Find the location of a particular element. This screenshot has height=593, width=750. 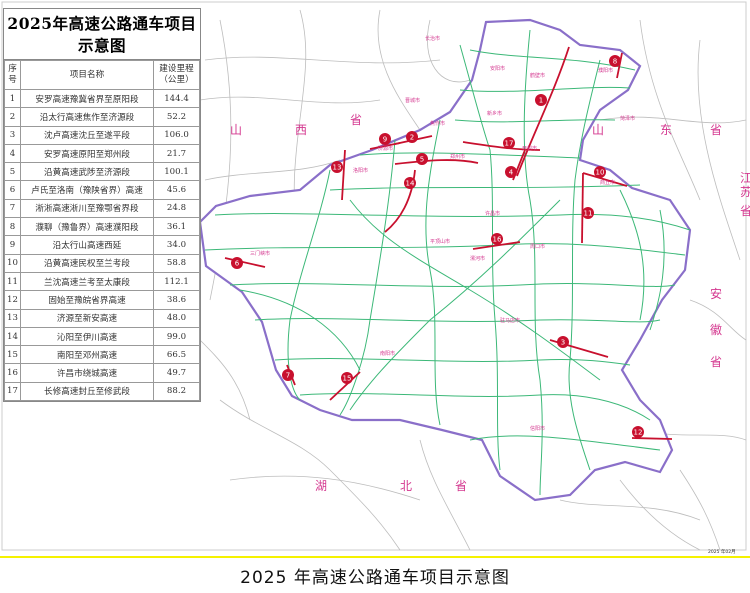

row-number: 5 is located at coordinates (12, 172).